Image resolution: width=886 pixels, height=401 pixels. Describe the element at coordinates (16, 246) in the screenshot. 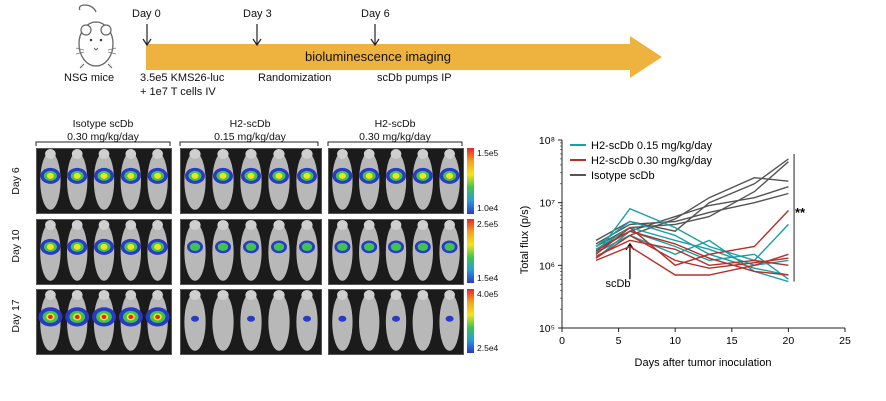

I see `row-label-day10: Day 10` at that location.